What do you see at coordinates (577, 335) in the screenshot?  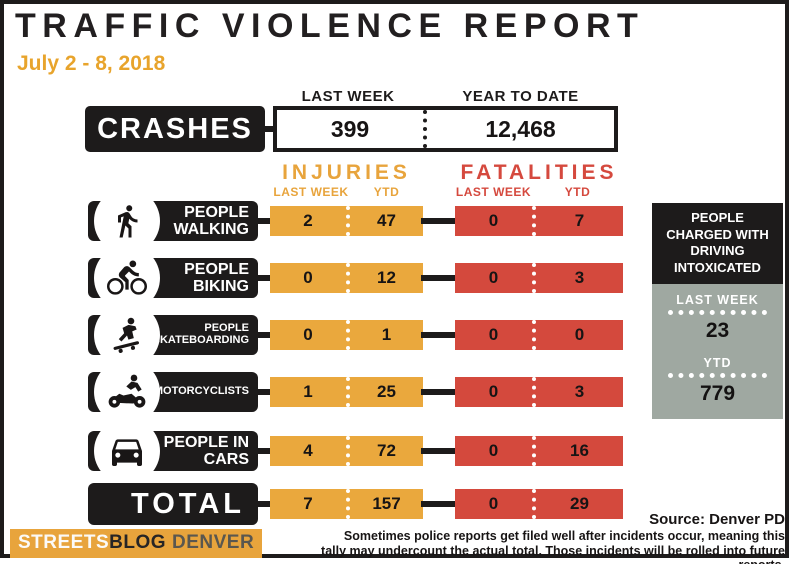 I see `fatalities-ytd-value: 0` at bounding box center [577, 335].